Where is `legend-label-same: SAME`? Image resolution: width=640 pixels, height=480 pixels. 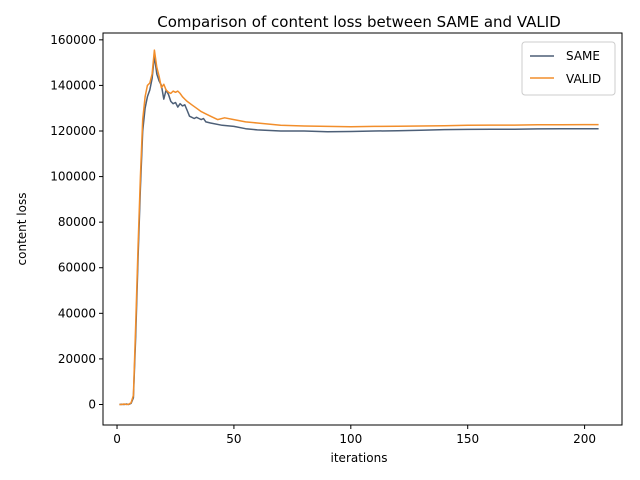
legend-label-same: SAME is located at coordinates (583, 56).